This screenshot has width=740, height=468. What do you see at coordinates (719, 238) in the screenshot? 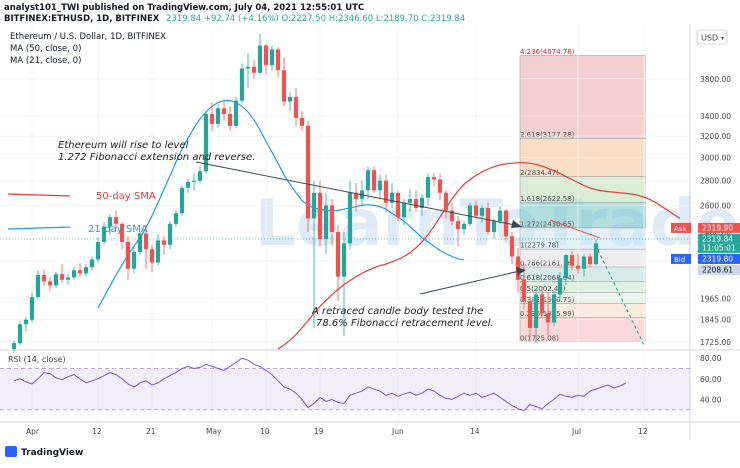
I see `last-price-tag: 2319.84` at bounding box center [719, 238].